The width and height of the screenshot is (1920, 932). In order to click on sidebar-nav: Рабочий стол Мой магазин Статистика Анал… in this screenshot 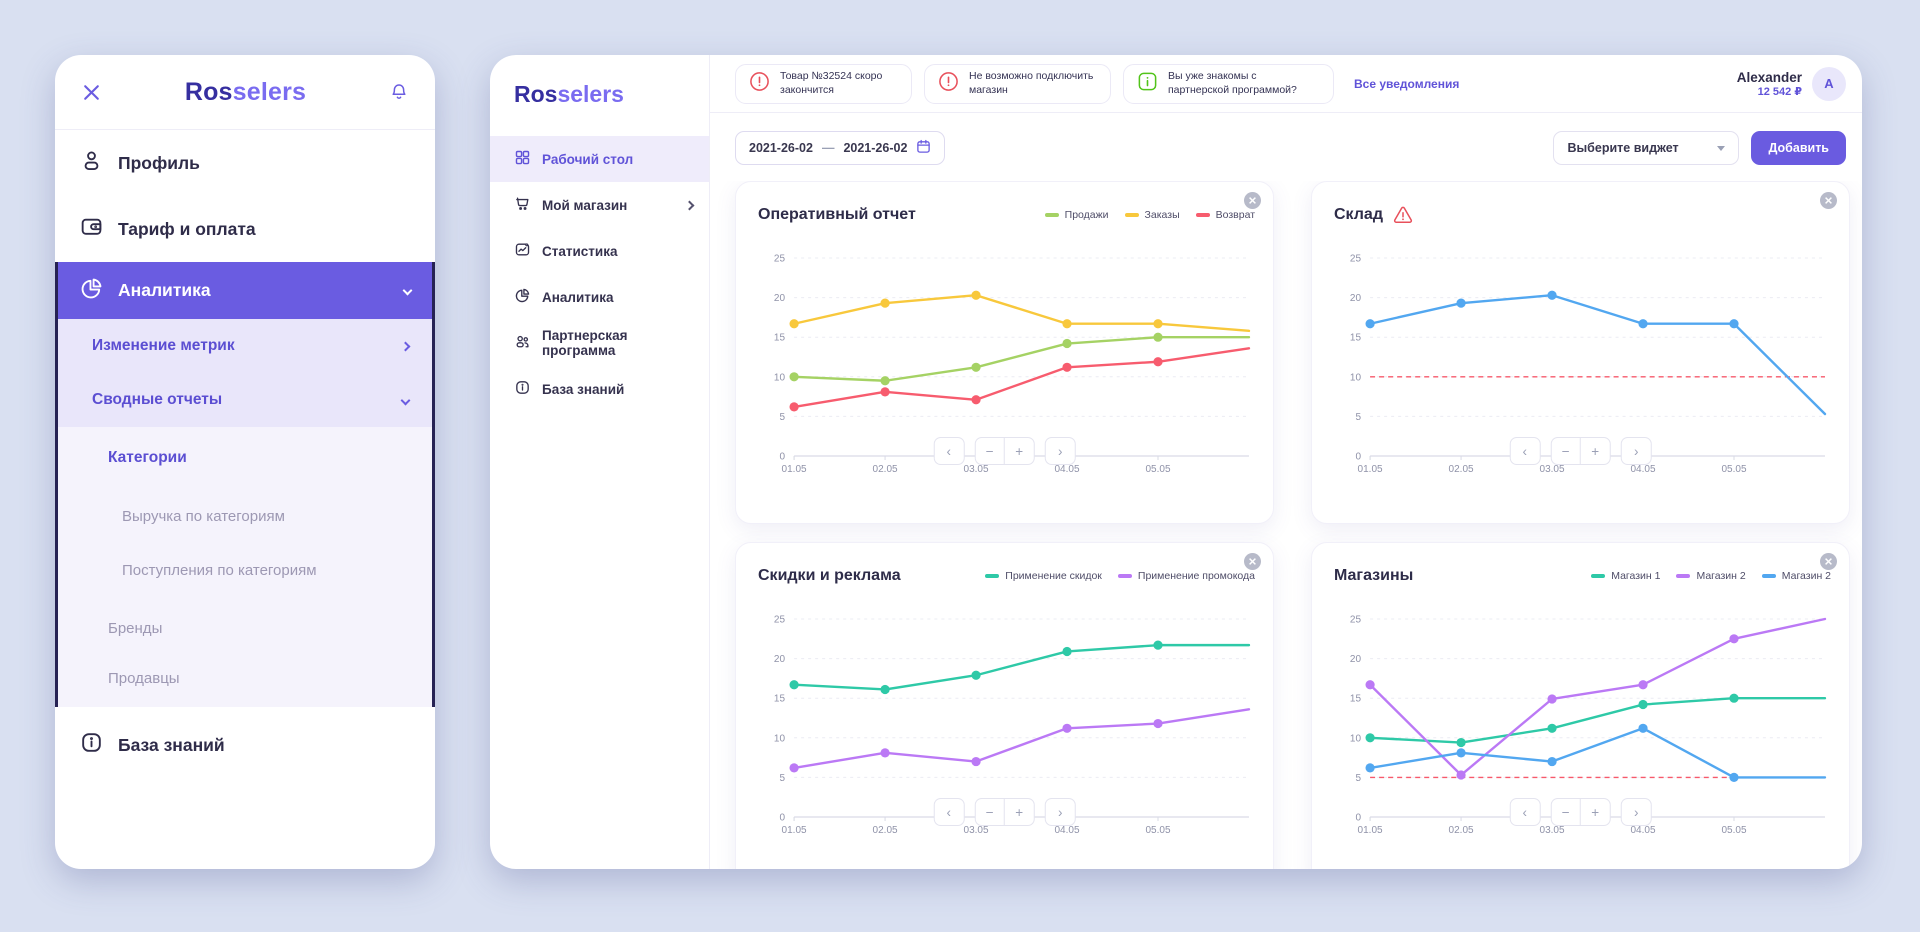, I will do `click(599, 274)`.